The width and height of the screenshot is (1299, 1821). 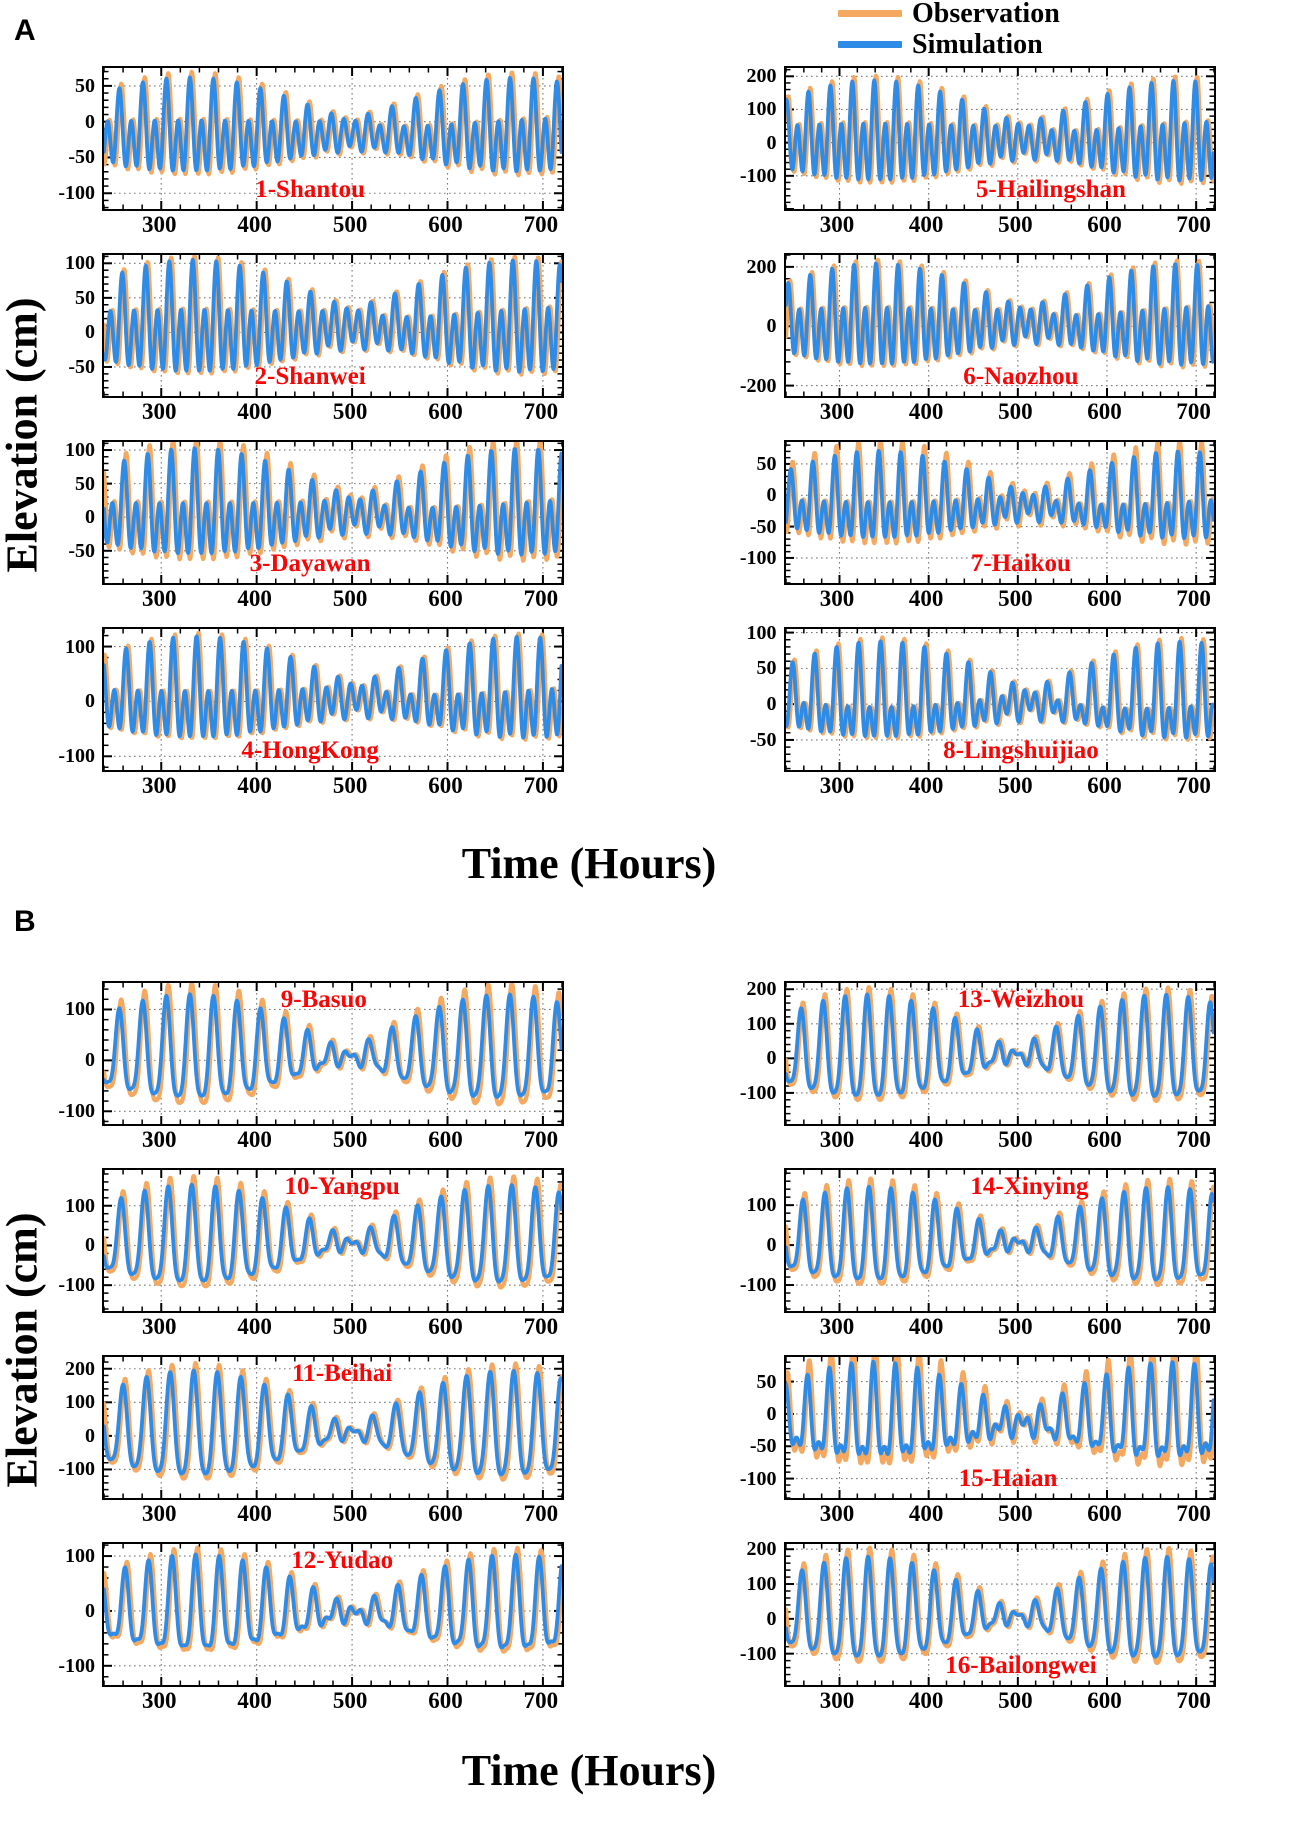 I want to click on station-label: 4-HongKong, so click(x=310, y=750).